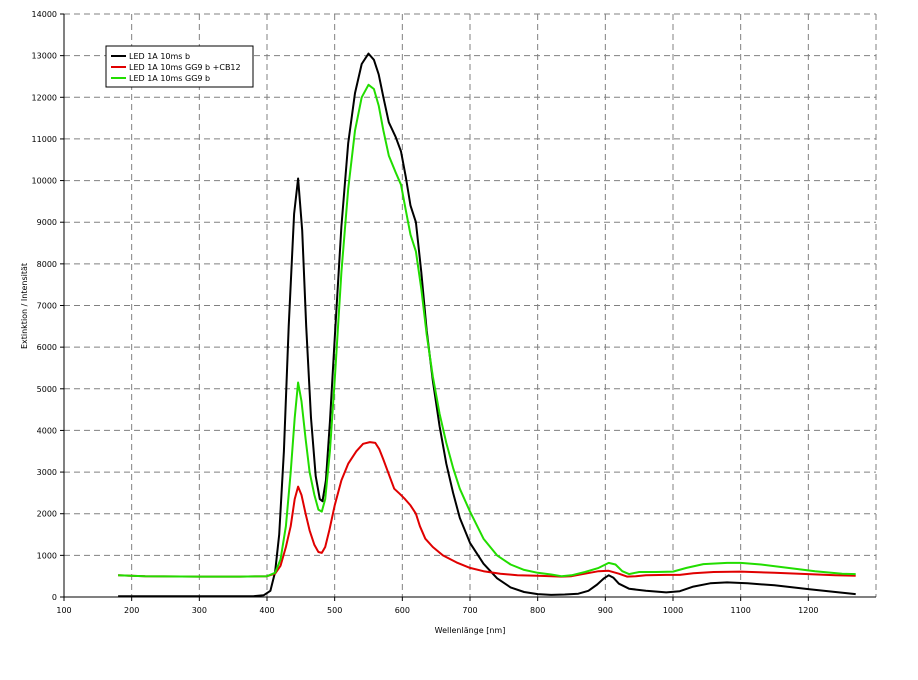 The image size is (918, 680). What do you see at coordinates (47, 347) in the screenshot?
I see `y-tick-label: 6000` at bounding box center [47, 347].